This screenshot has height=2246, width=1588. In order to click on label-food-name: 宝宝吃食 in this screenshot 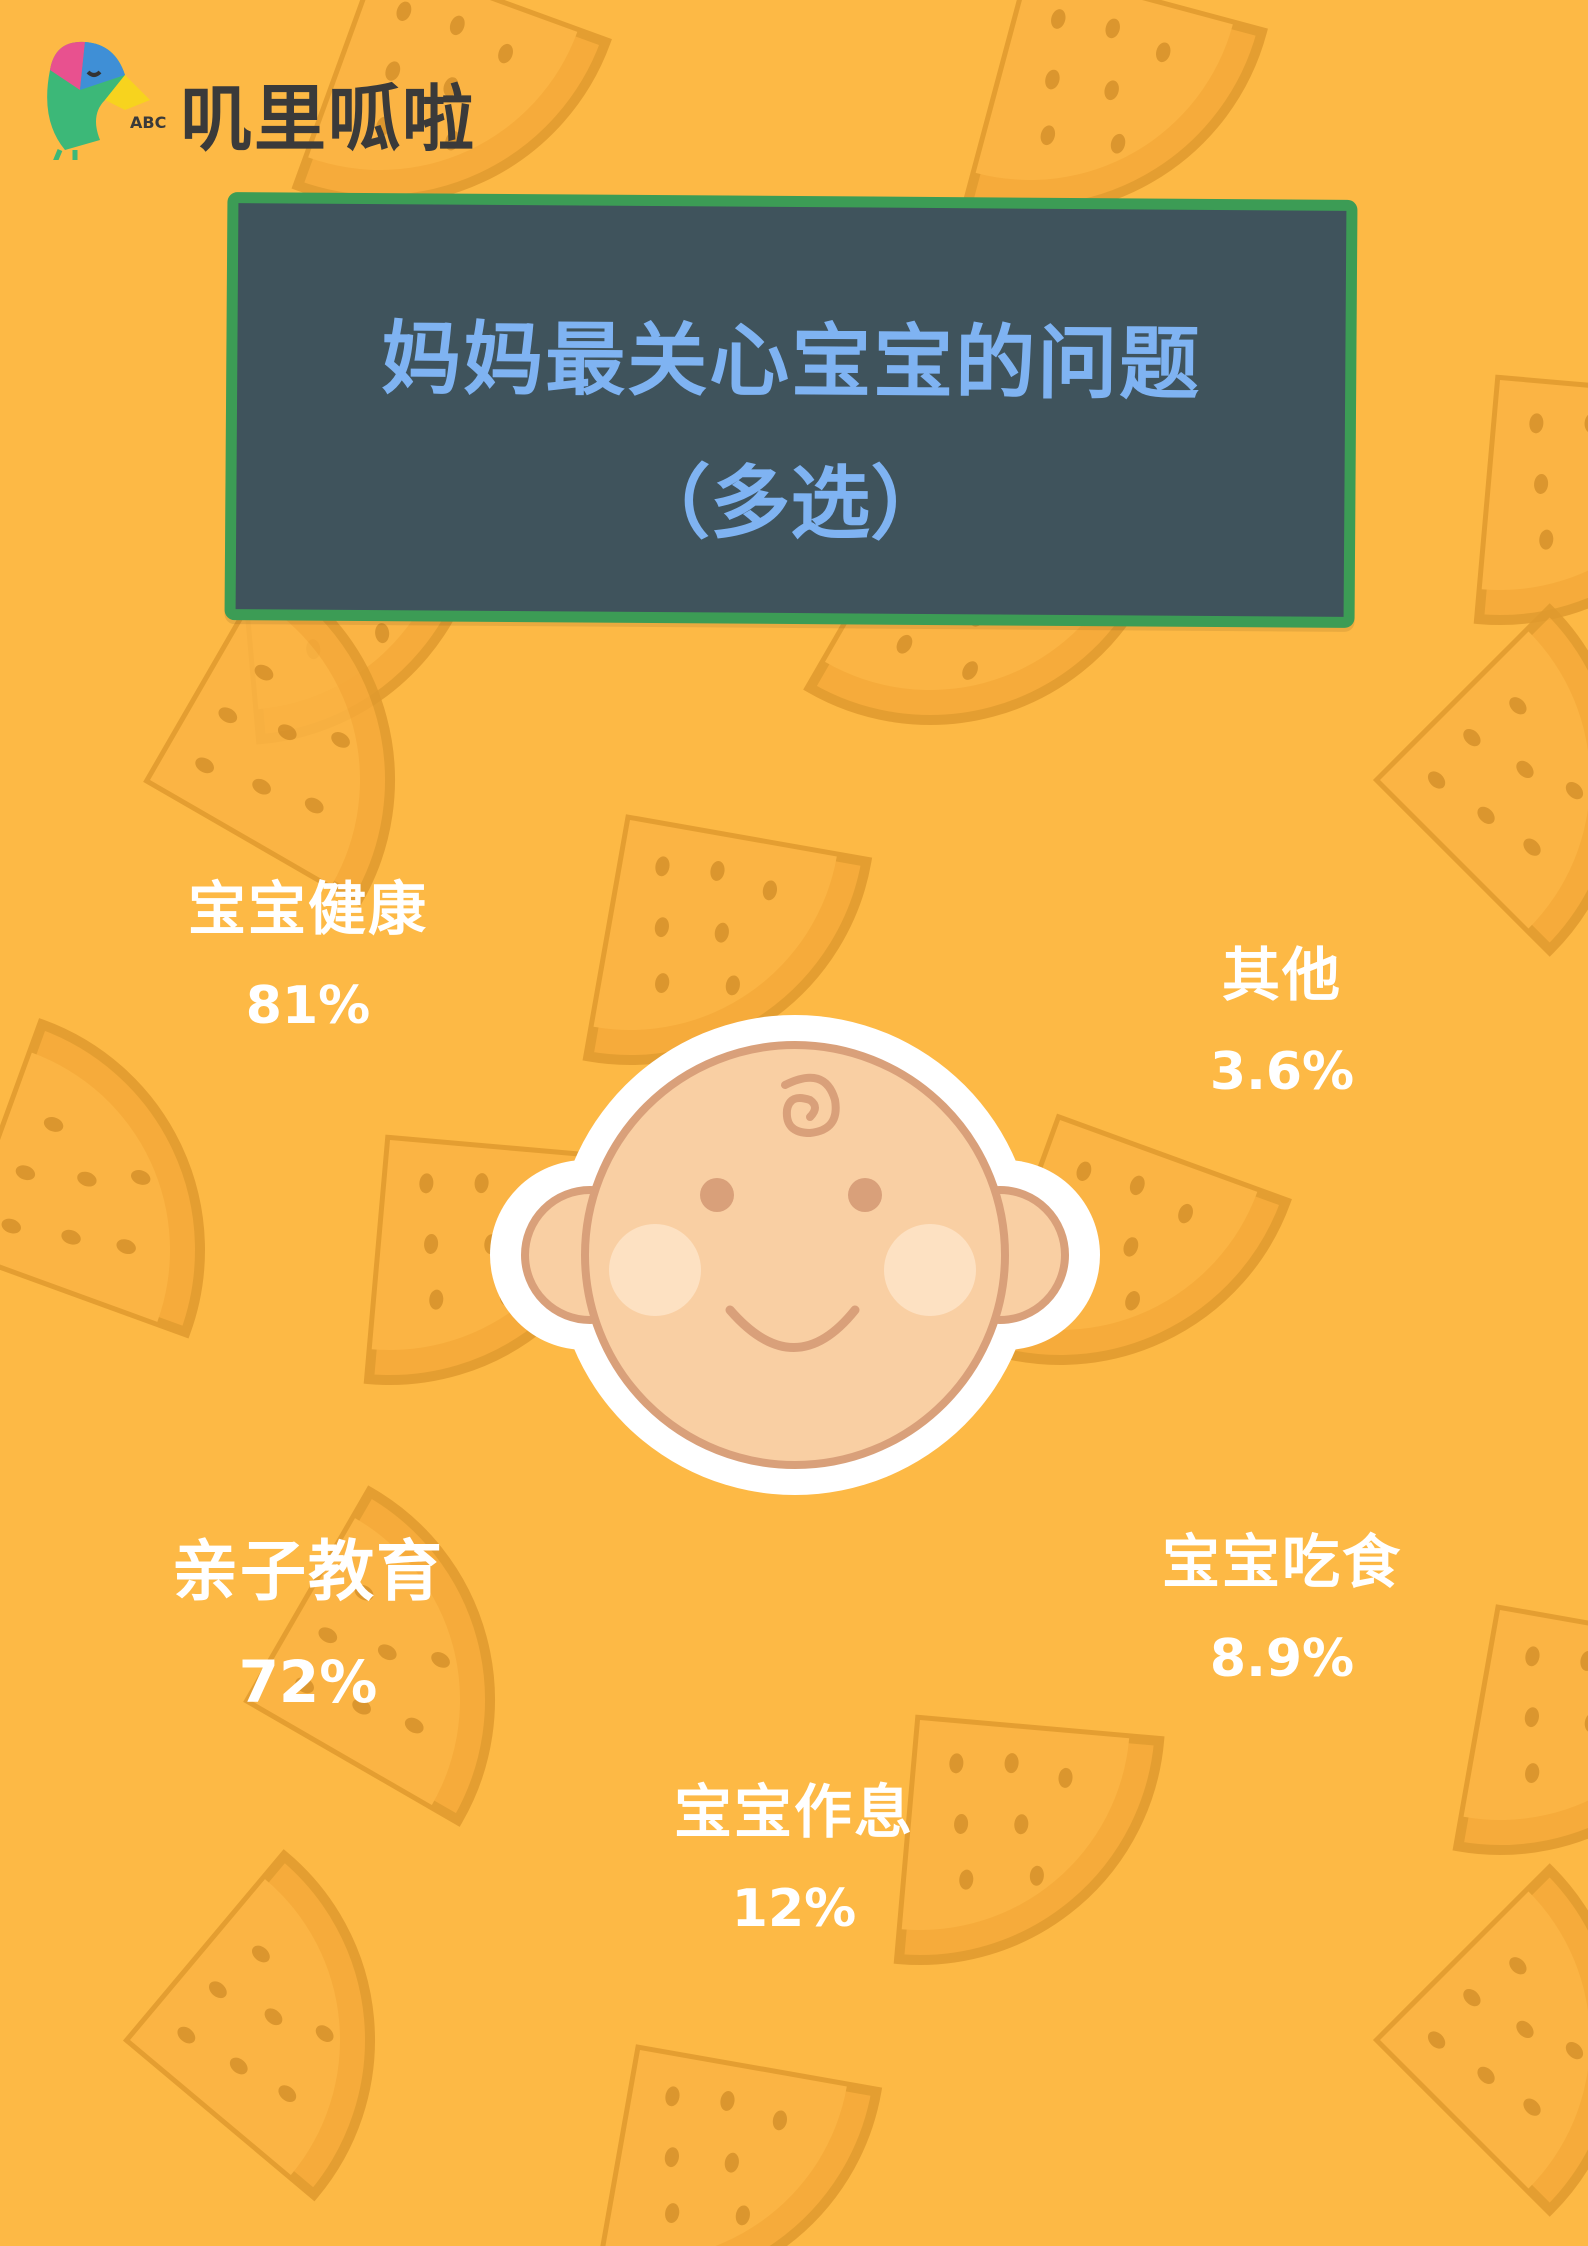, I will do `click(1281, 1562)`.